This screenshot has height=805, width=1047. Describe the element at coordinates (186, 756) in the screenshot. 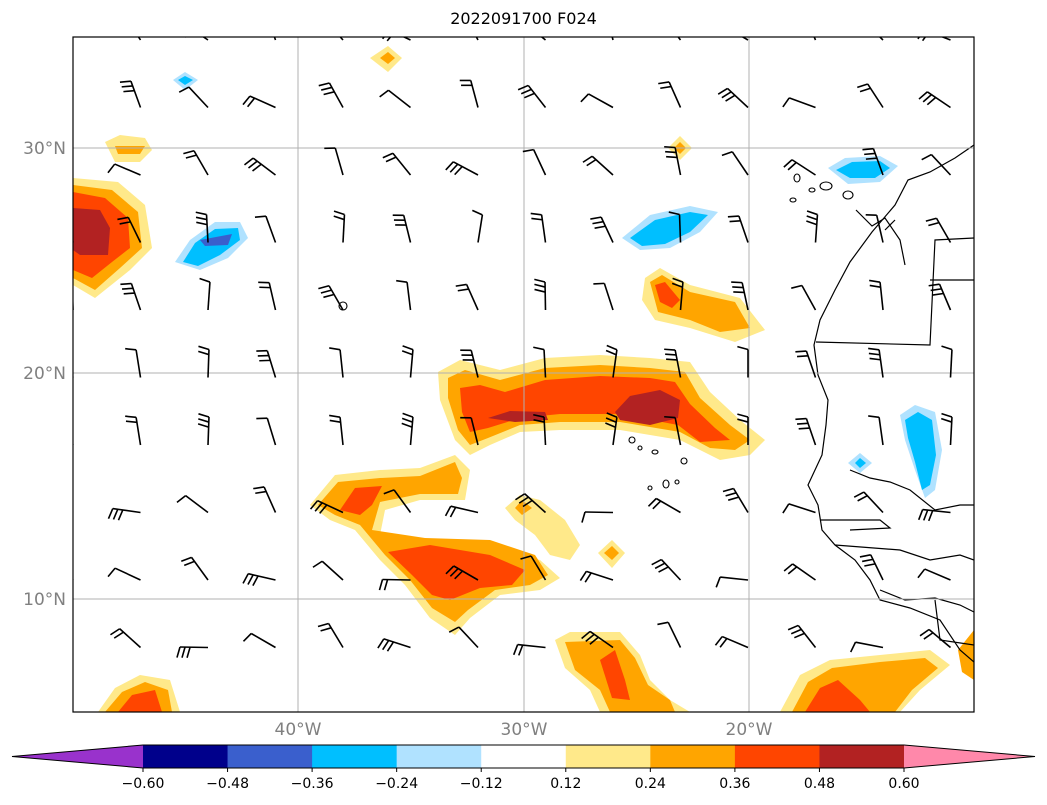

I see `colorbar-bin` at that location.